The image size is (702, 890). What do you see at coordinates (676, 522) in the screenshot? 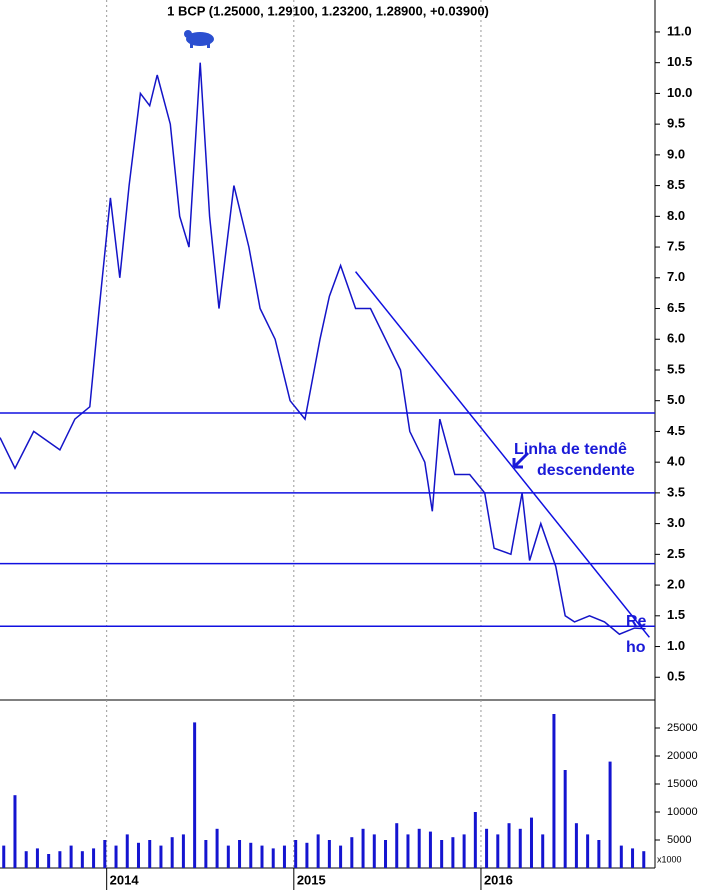
I see `y-tick-label: 3.0` at bounding box center [676, 522].